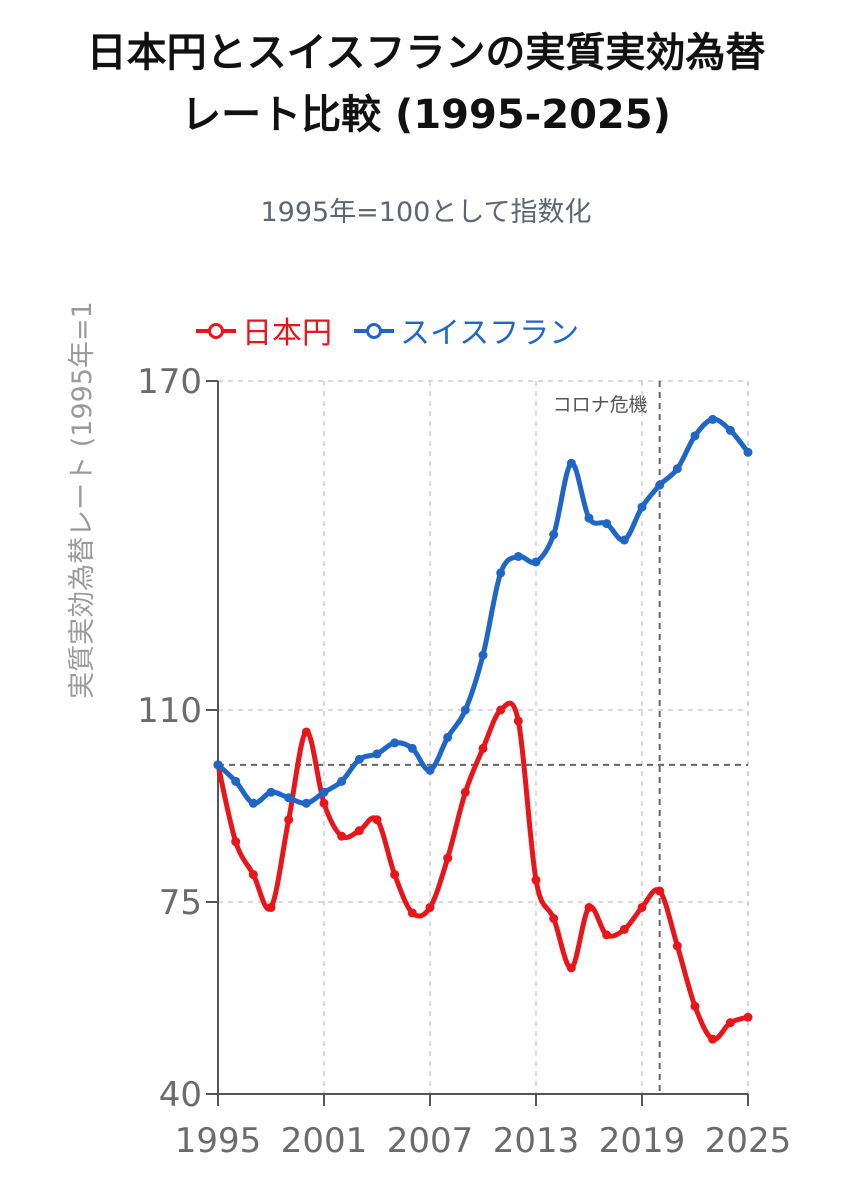 Image resolution: width=852 pixels, height=1200 pixels. What do you see at coordinates (426, 115) in the screenshot?
I see `chart-title-line-2: レート比較 (1995-2025)` at bounding box center [426, 115].